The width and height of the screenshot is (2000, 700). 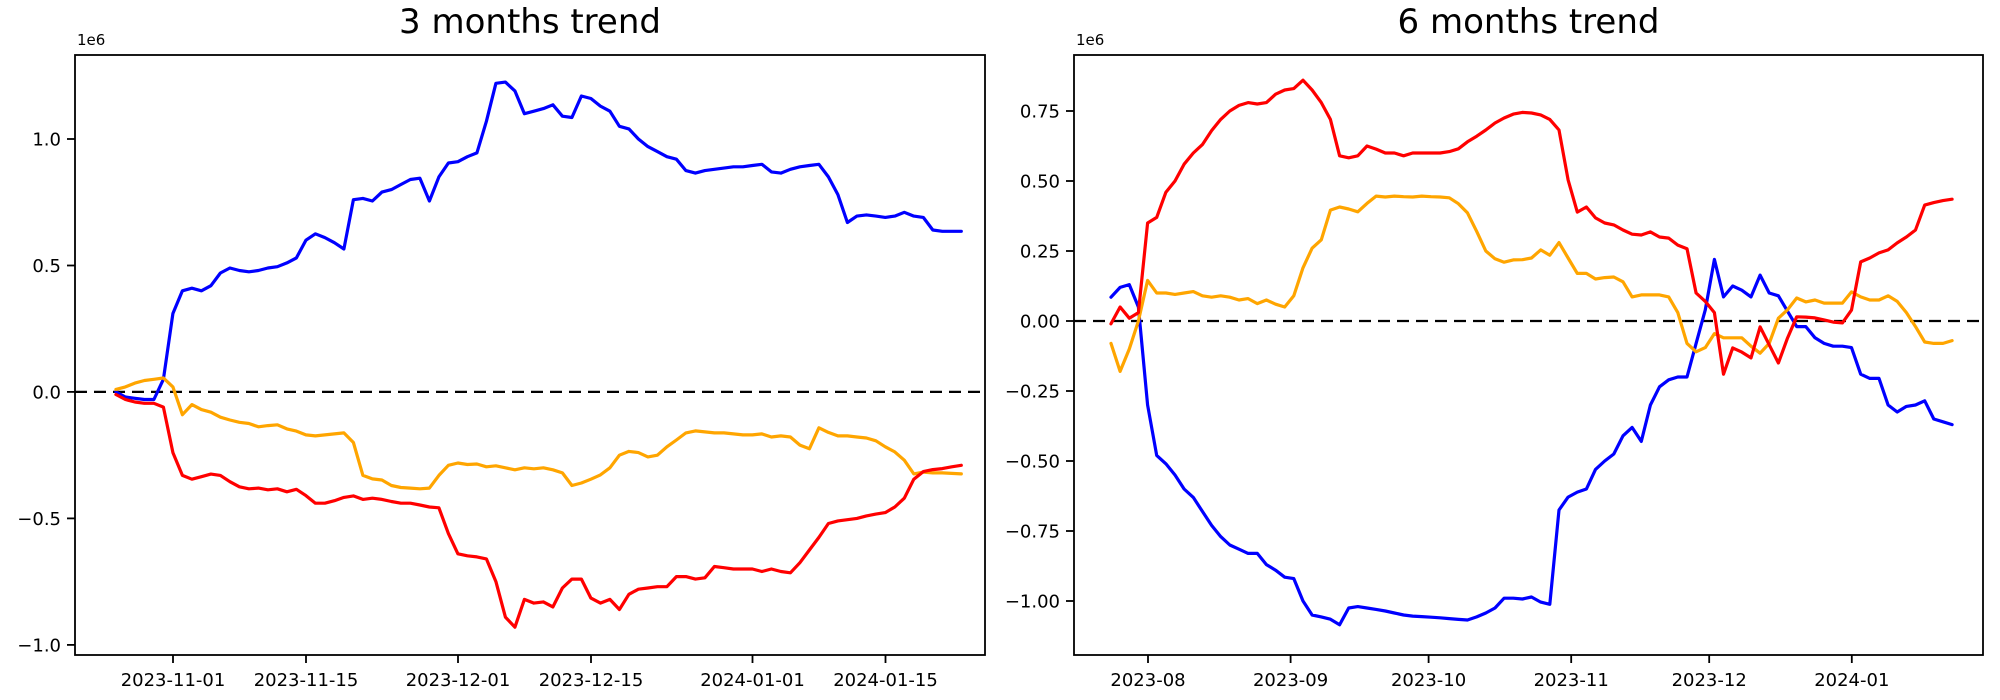 What do you see at coordinates (173, 680) in the screenshot?
I see `x-tick-label: 2023-11-01` at bounding box center [173, 680].